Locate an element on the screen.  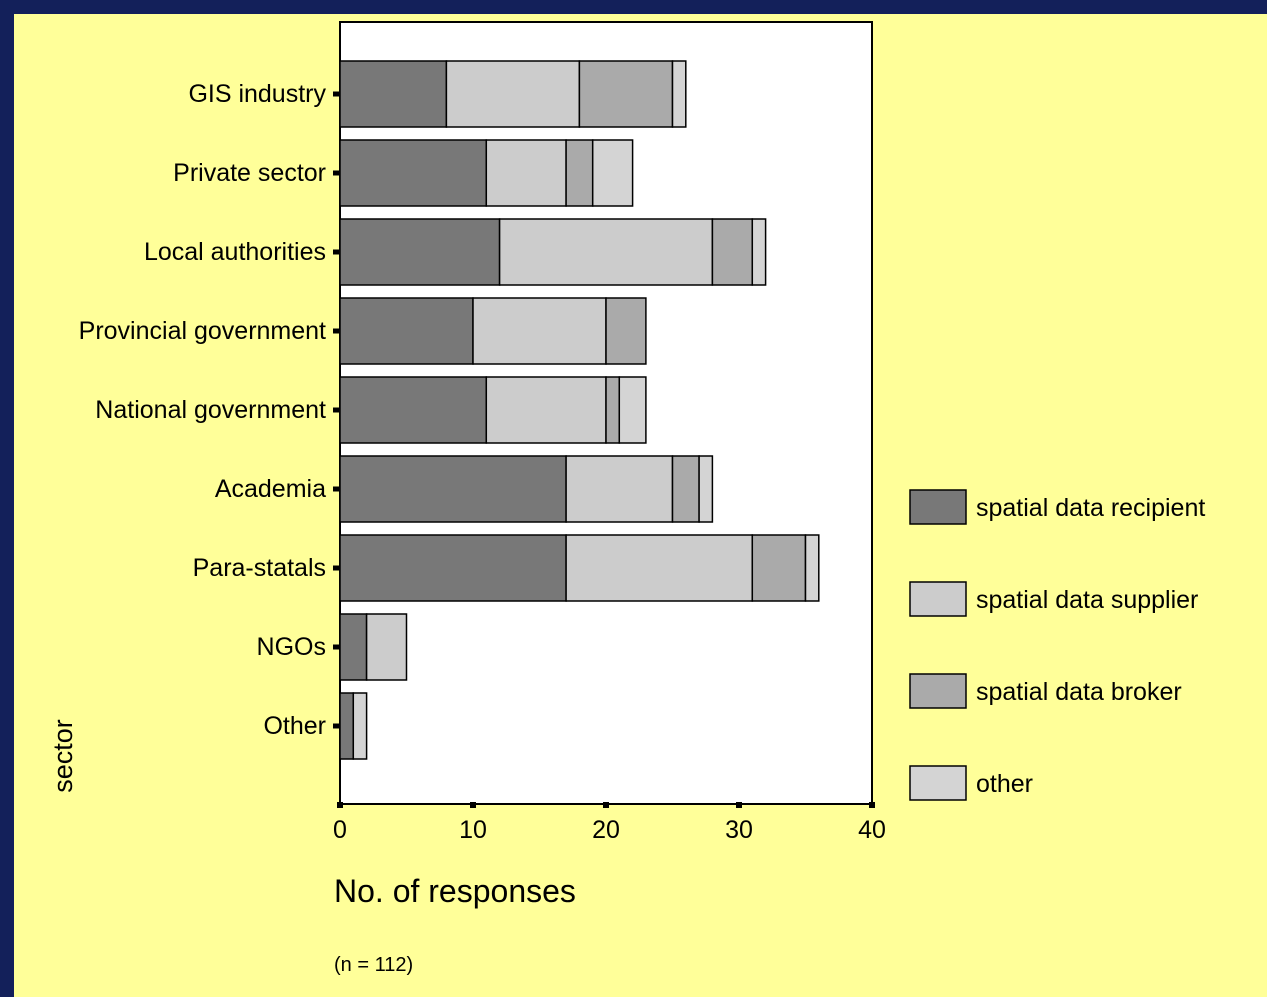
category-label-private-sector: Private sector is located at coordinates (249, 173).